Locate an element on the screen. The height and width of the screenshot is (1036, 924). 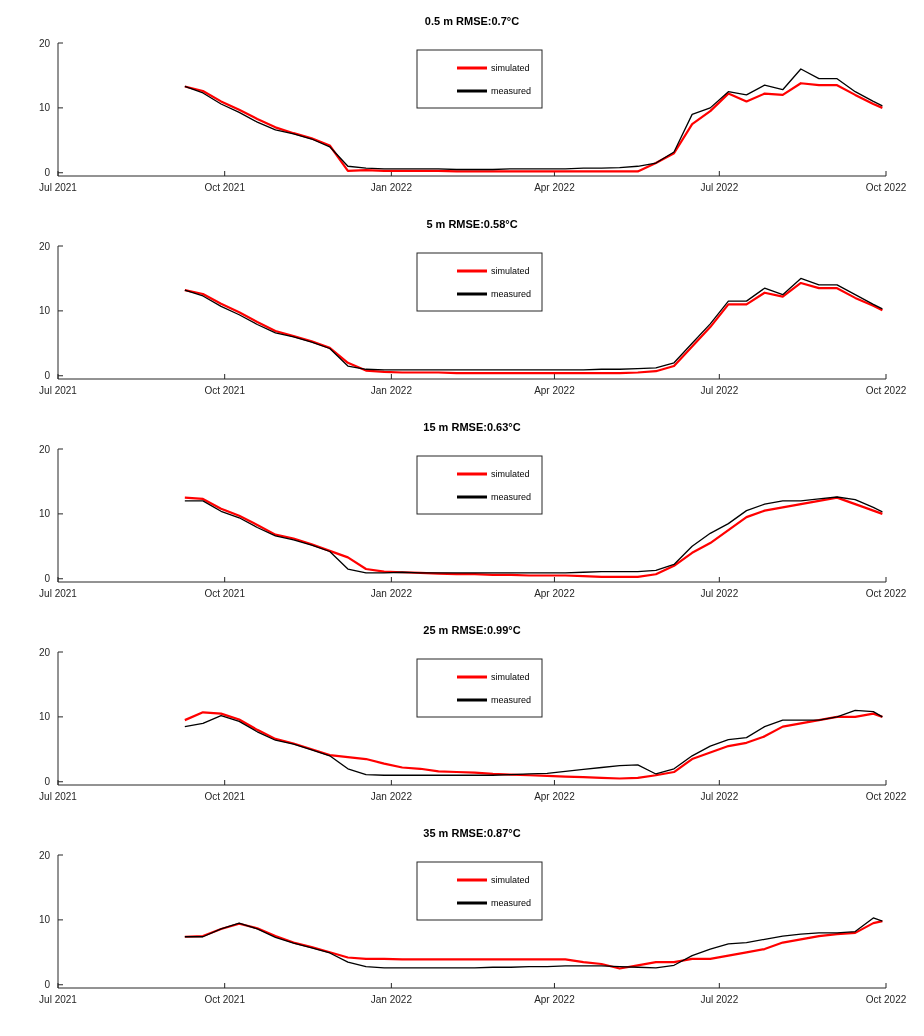
chart-title: 25 m RMSE:0.99°C is located at coordinates (472, 630).